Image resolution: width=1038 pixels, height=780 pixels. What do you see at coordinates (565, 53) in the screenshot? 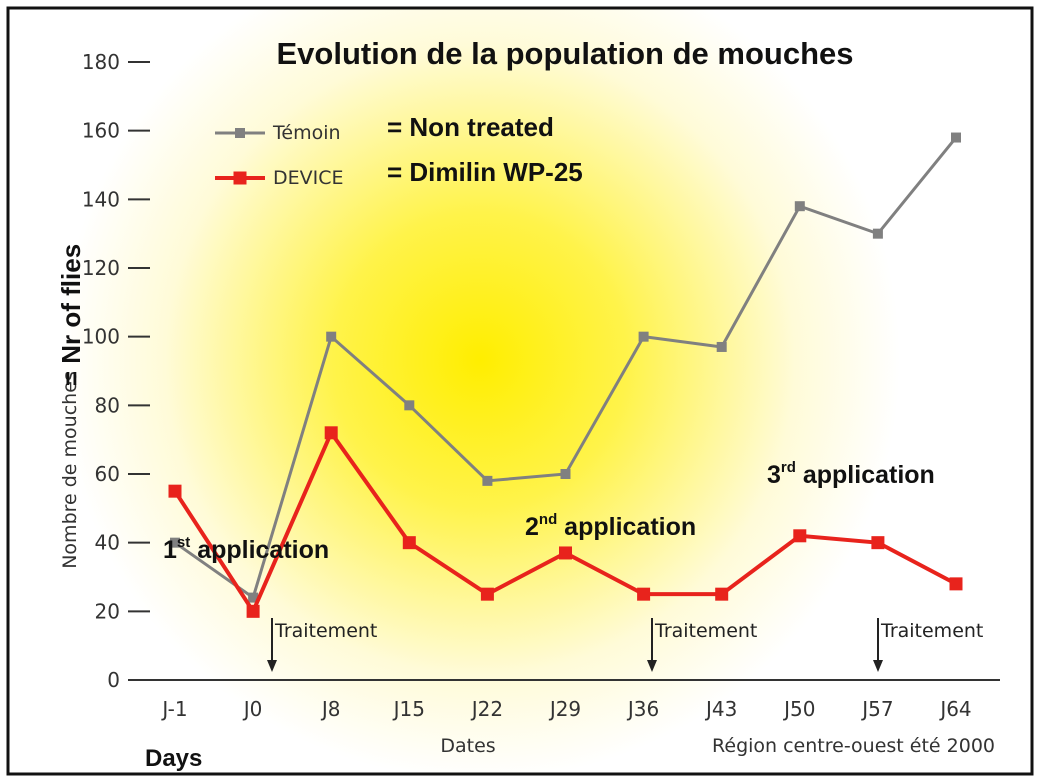
I see `chart-title: Evolution de la population de mouches` at bounding box center [565, 53].